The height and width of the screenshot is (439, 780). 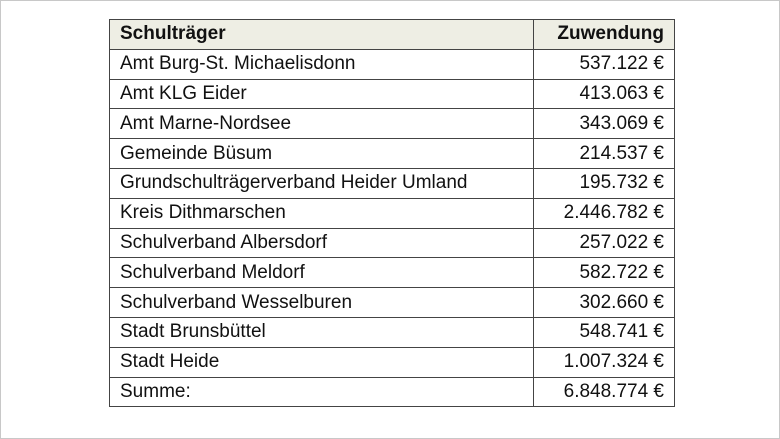 I want to click on total-amount: 6.848.774 €, so click(x=604, y=392).